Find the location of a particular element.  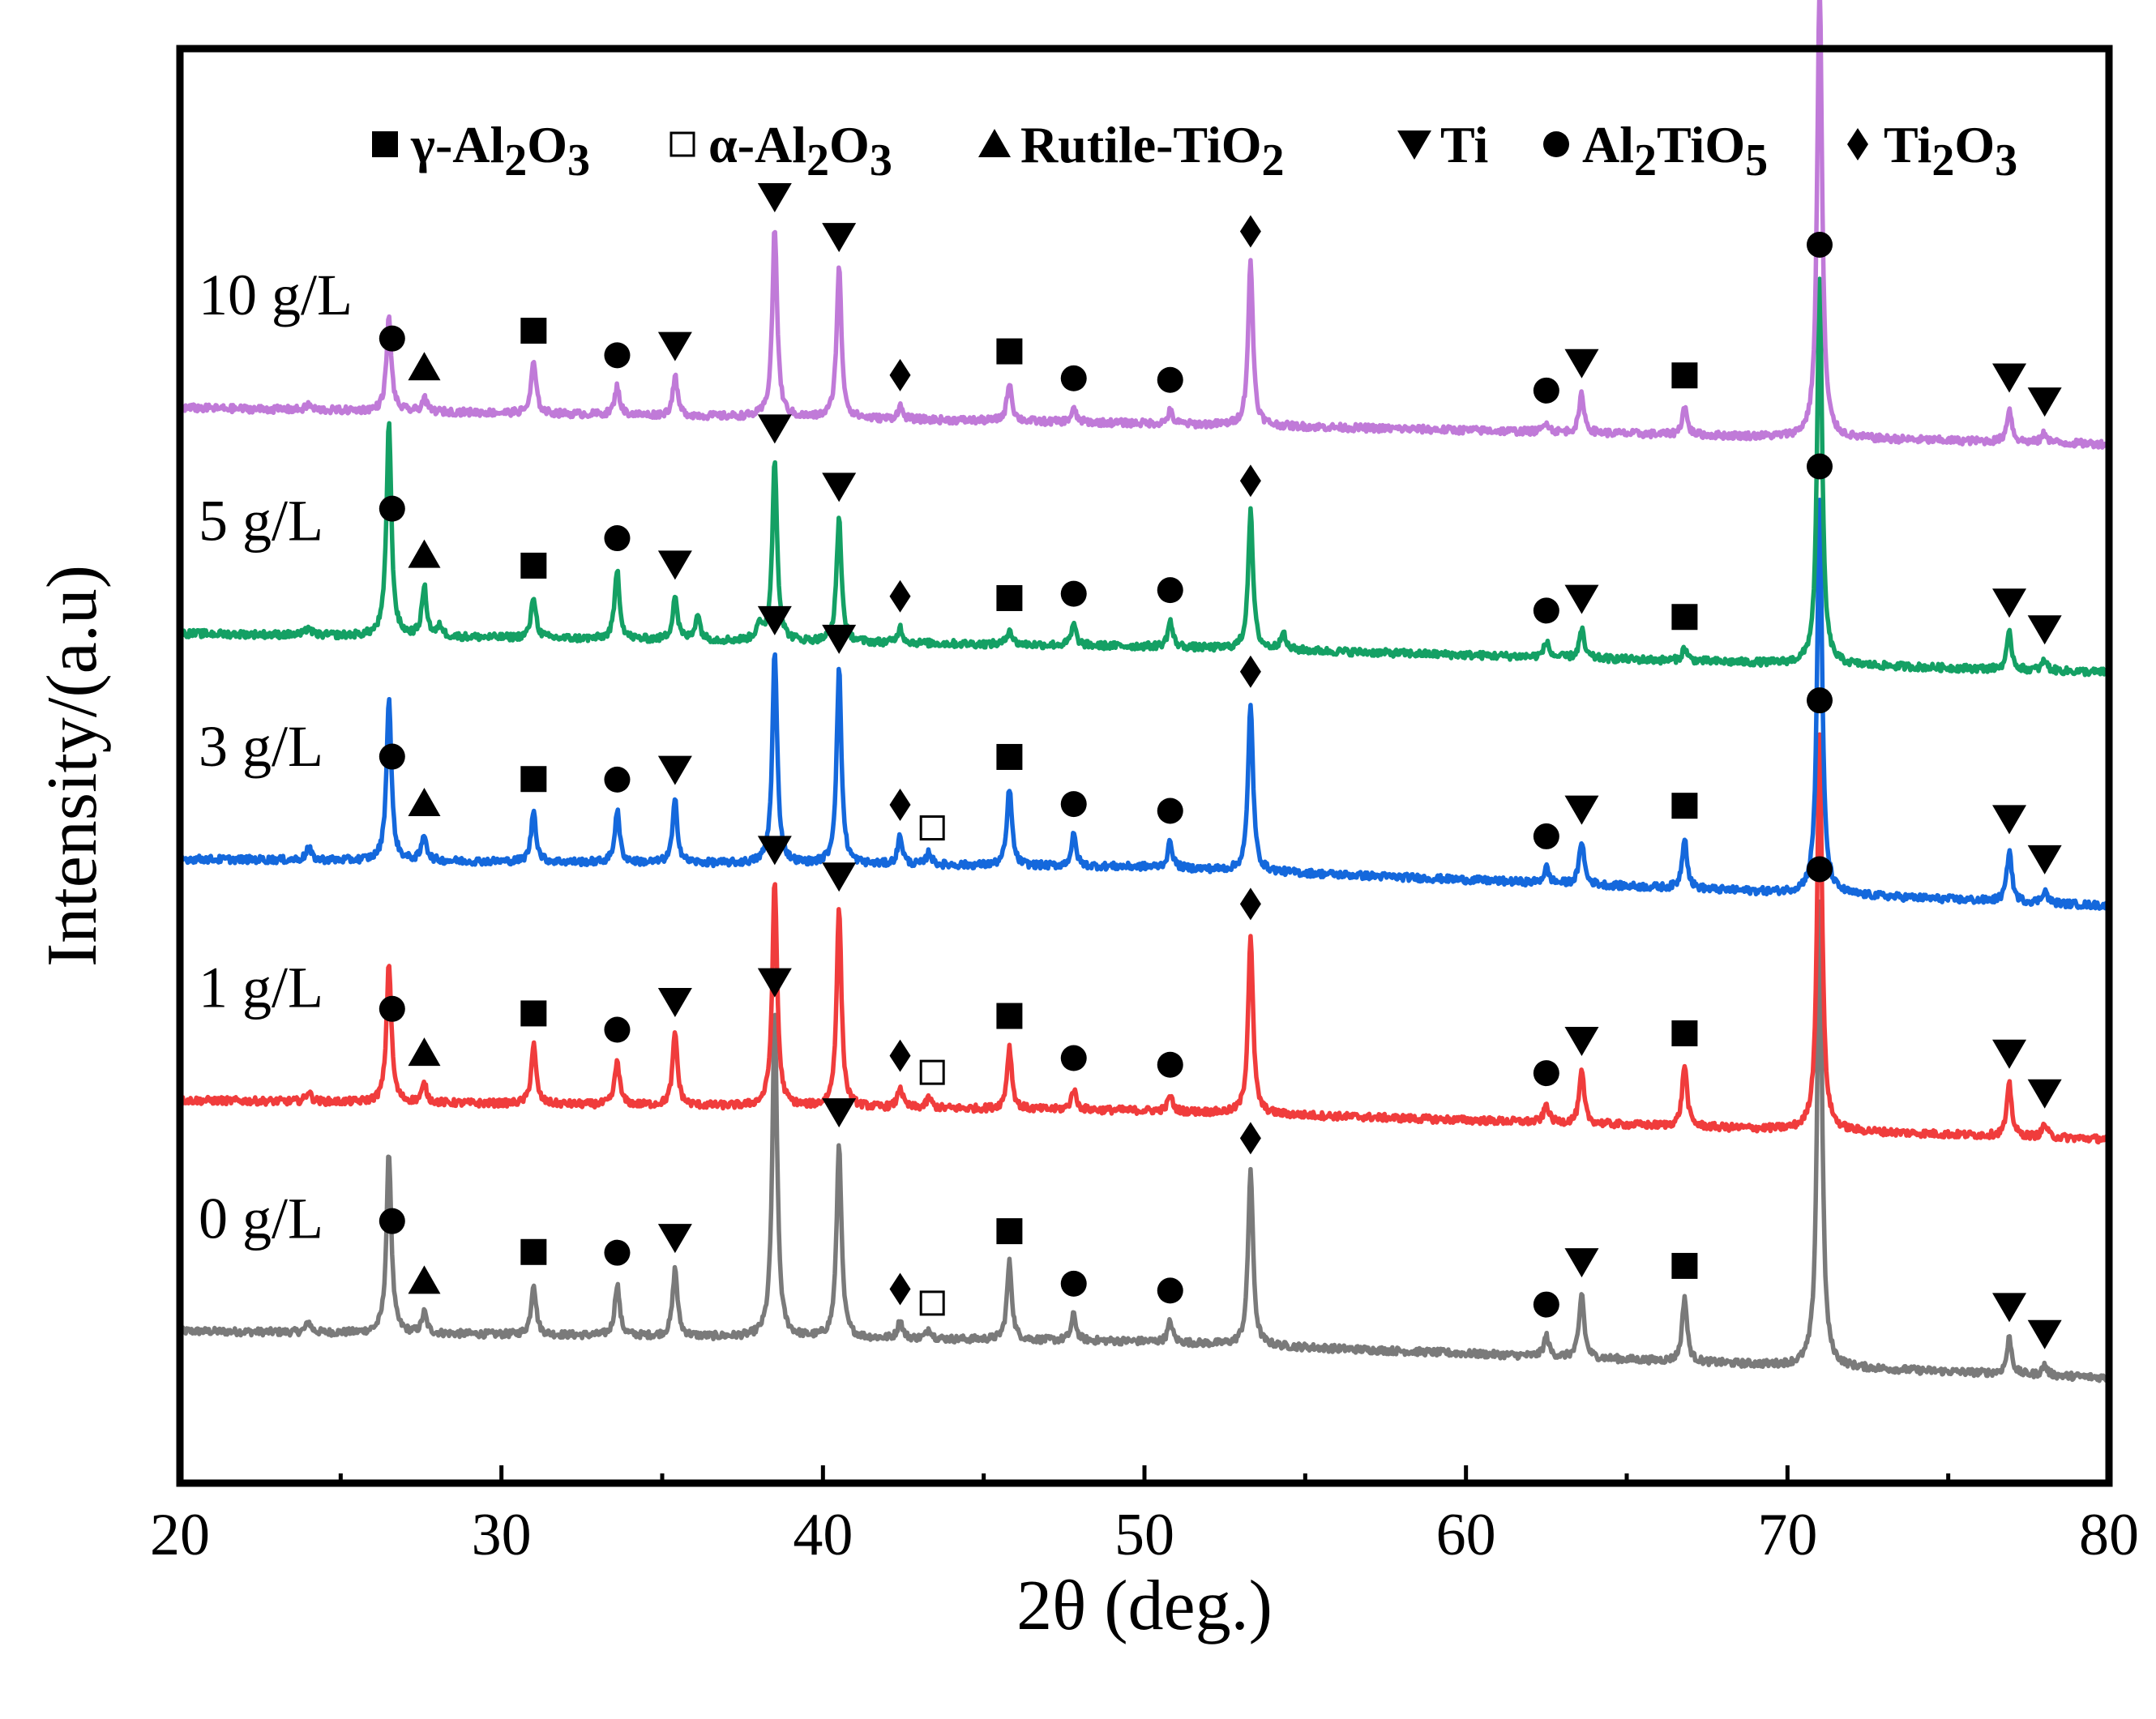

x-tick-label: 20 is located at coordinates (180, 1535).